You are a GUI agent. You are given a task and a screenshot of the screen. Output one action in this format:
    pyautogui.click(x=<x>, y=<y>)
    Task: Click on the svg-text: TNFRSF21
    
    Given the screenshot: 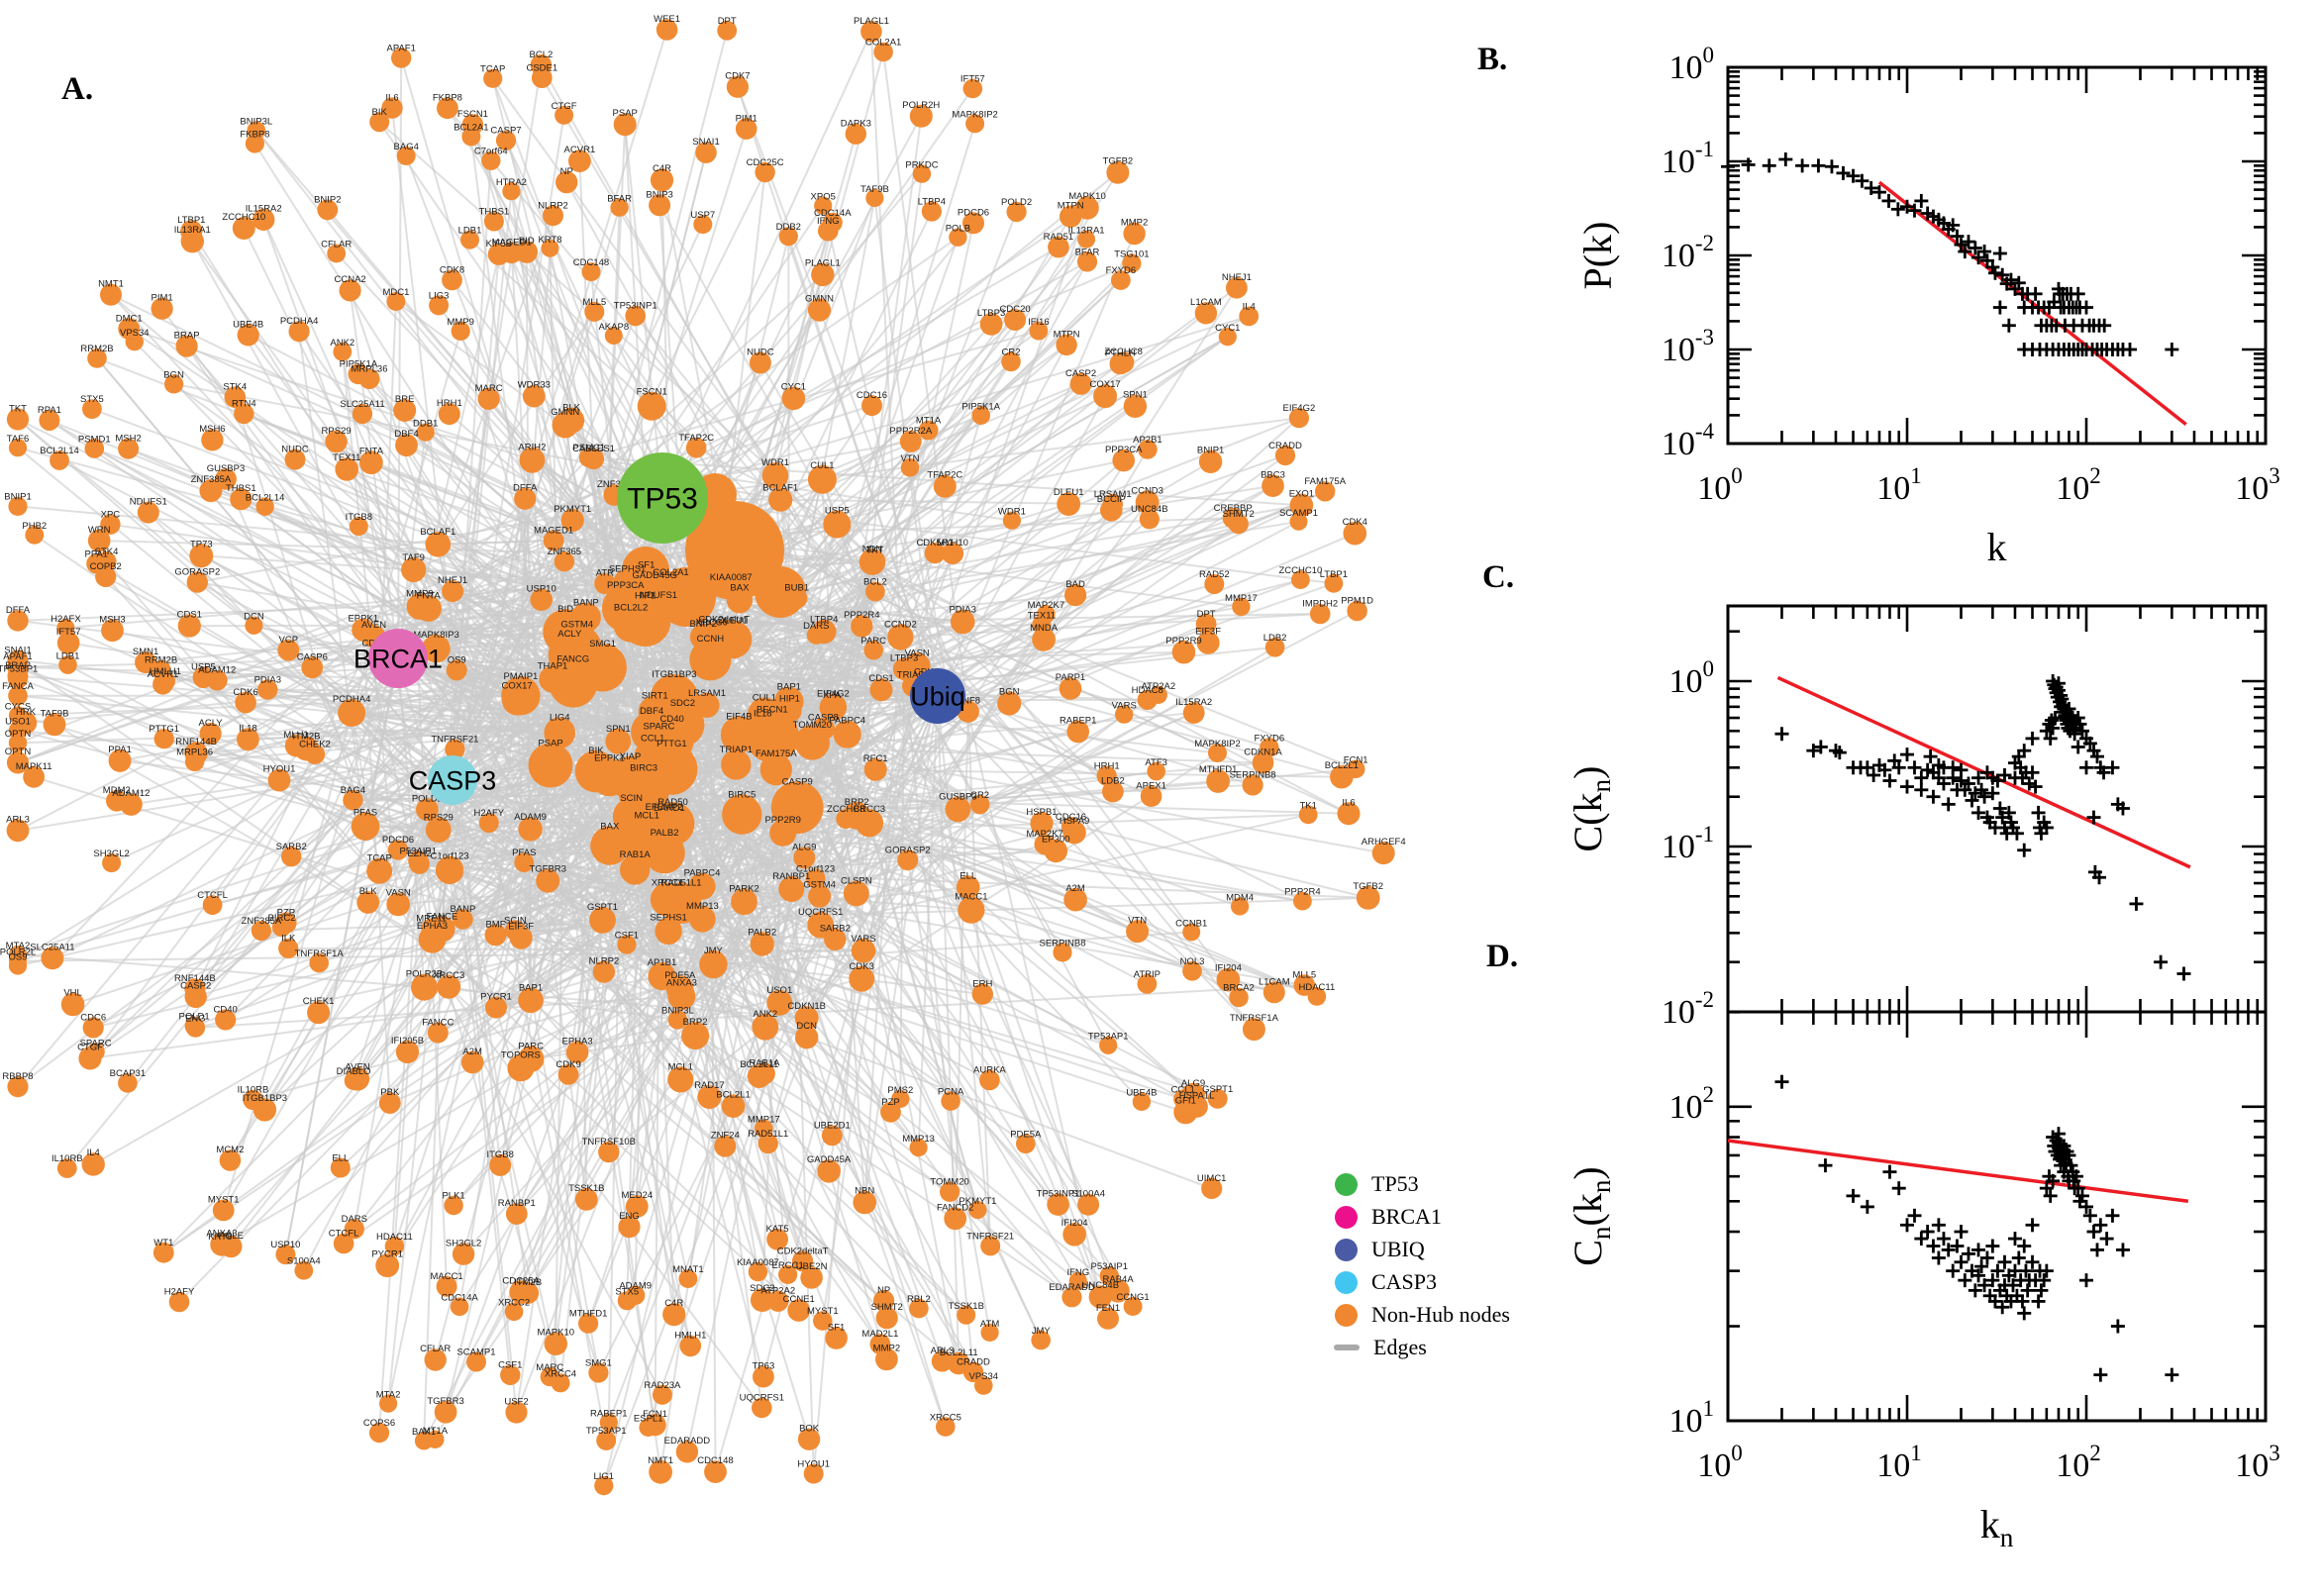 What is the action you would take?
    pyautogui.click(x=454, y=740)
    